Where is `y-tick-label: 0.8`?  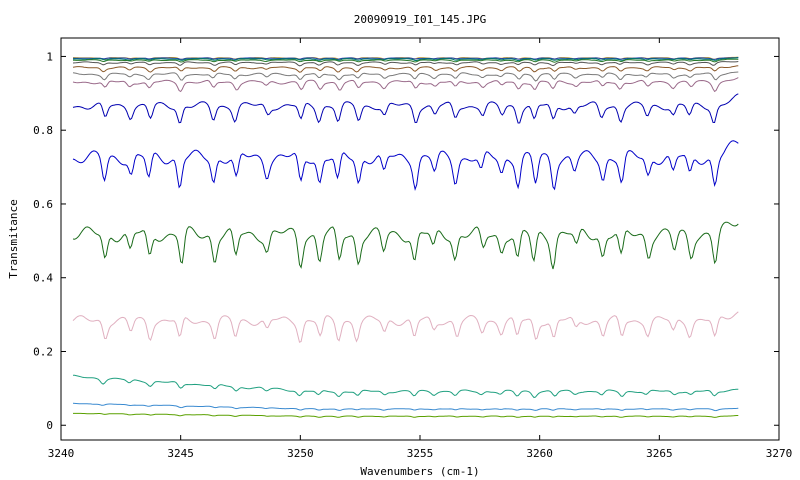 y-tick-label: 0.8 is located at coordinates (43, 130).